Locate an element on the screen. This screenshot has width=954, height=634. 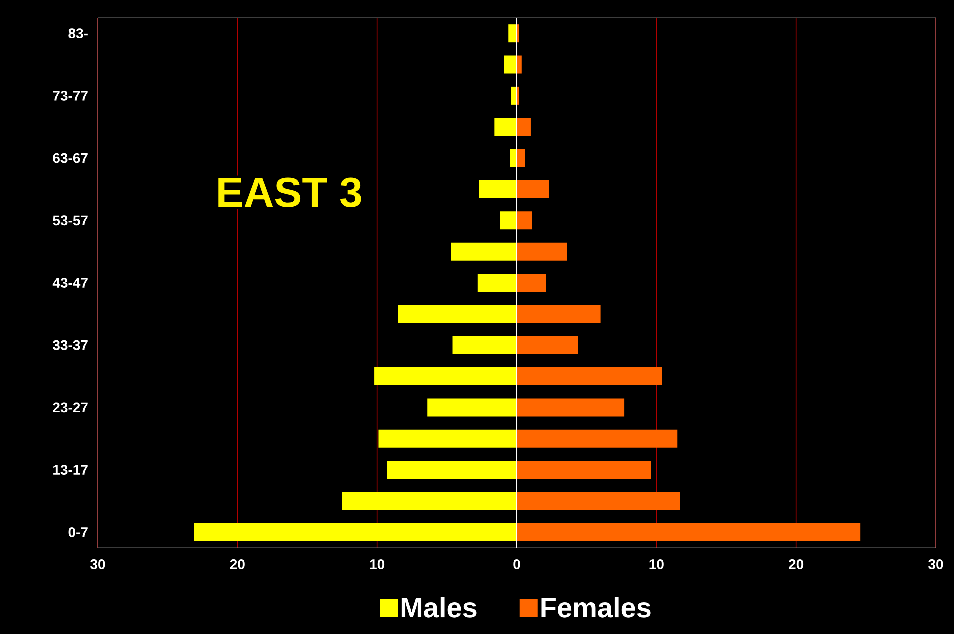
y-tick-label: 23-27 is located at coordinates (70, 407).